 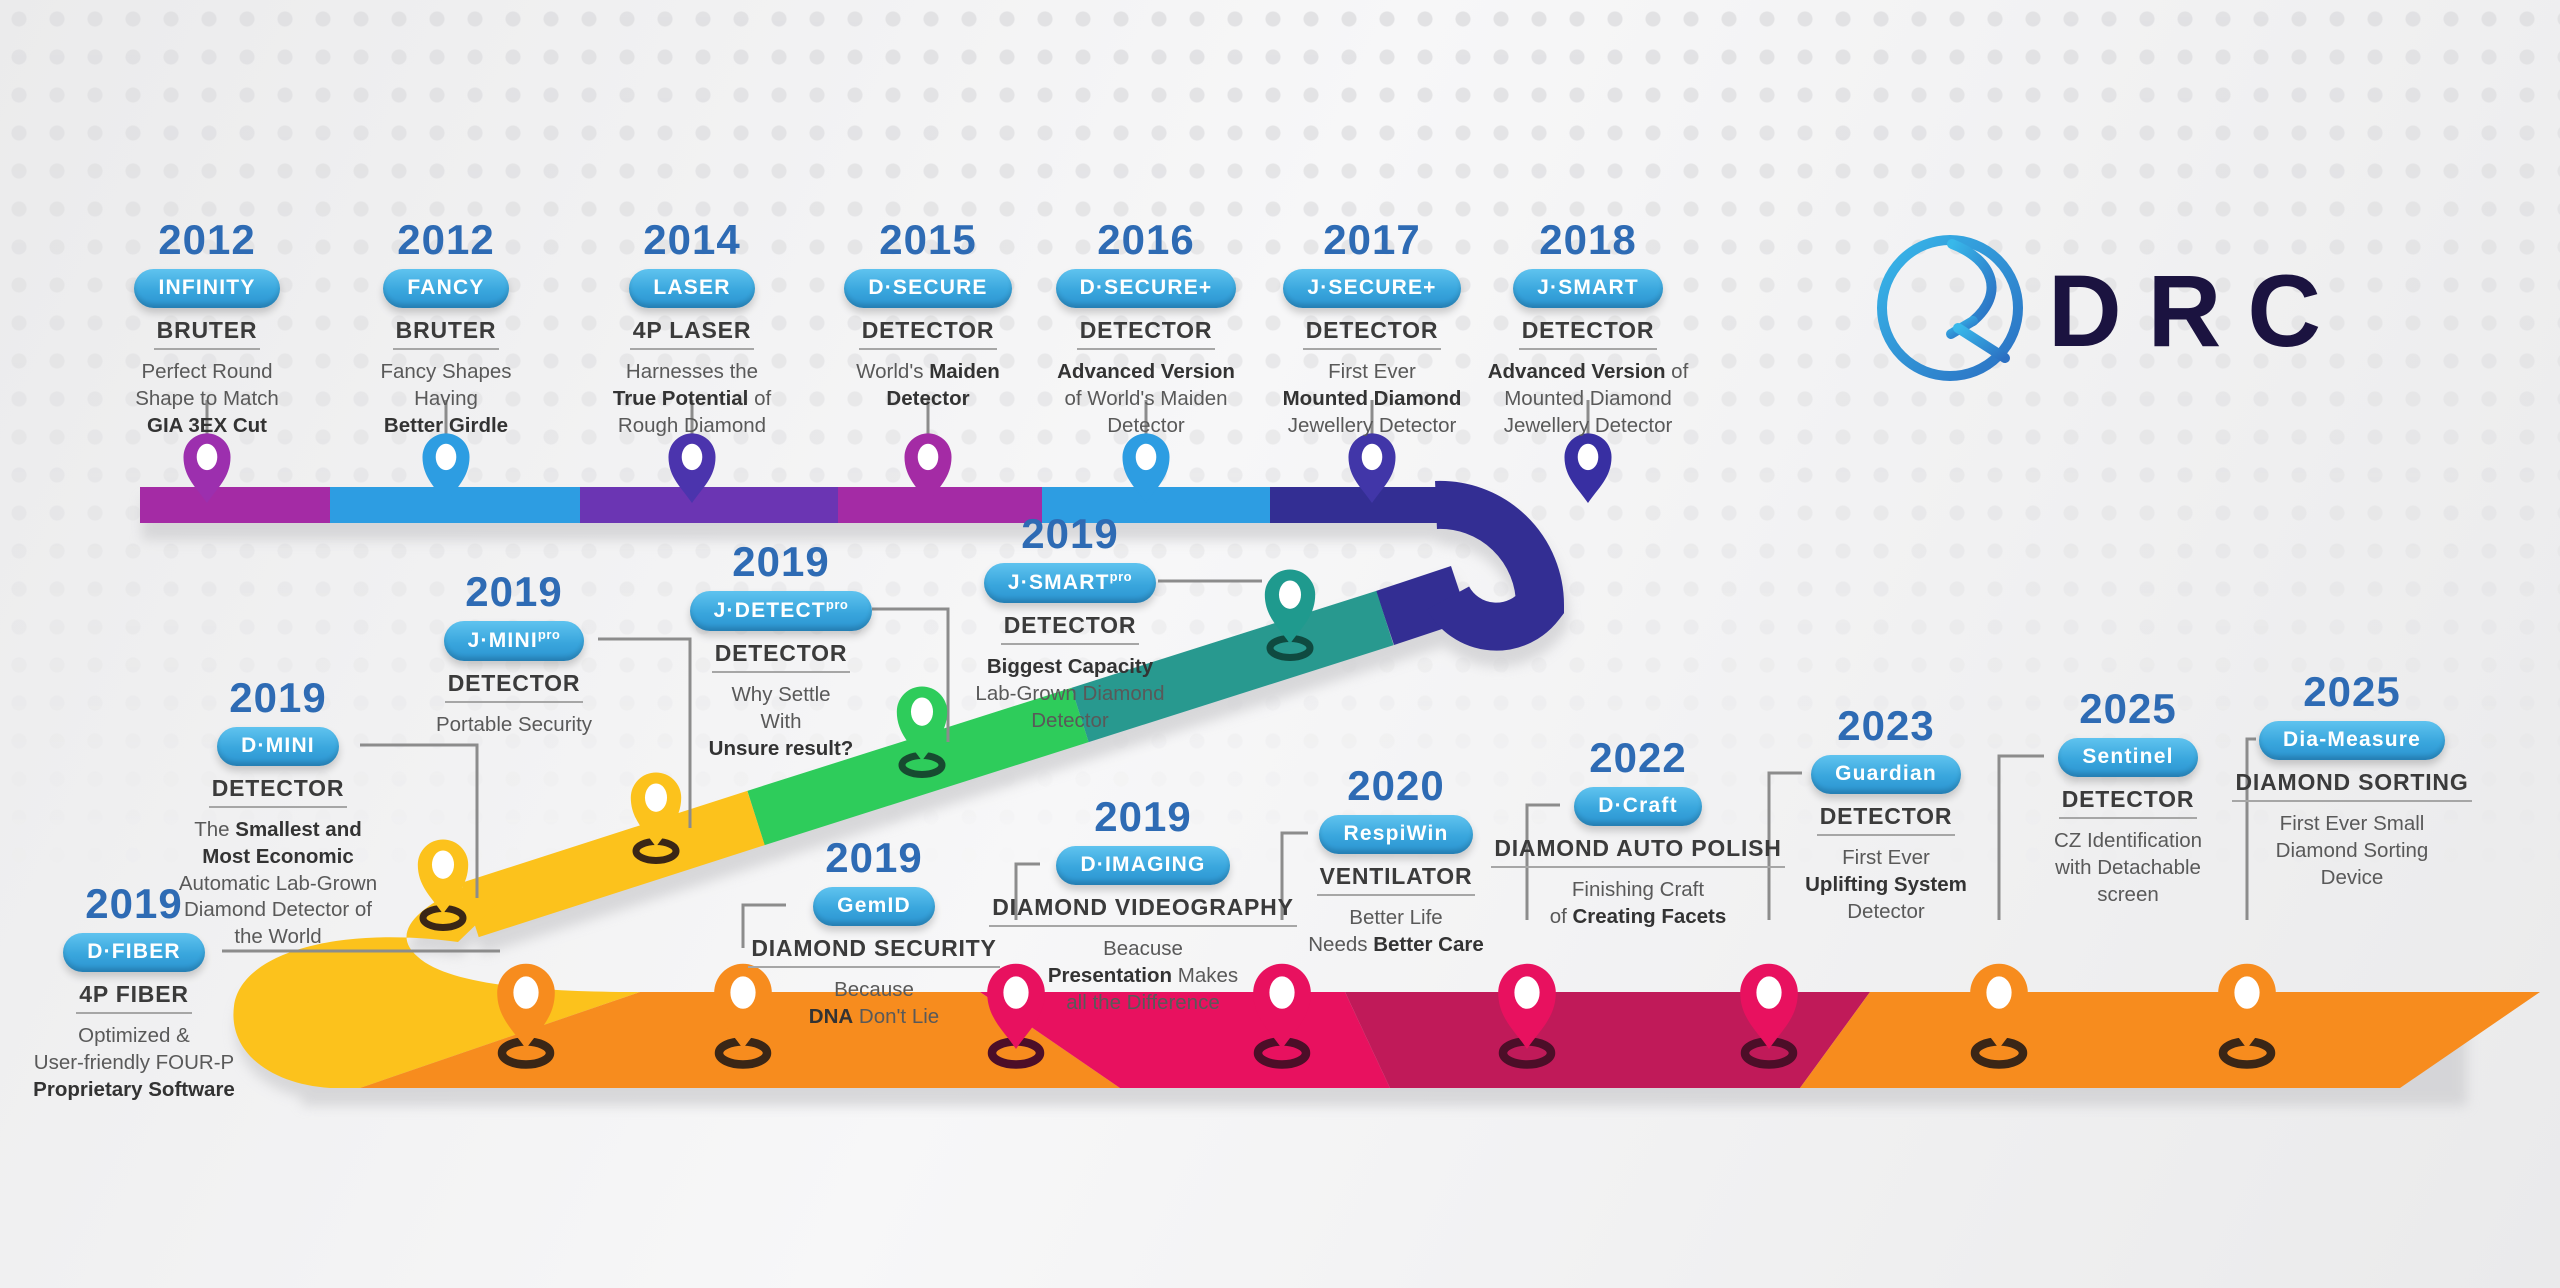 I want to click on entry-pill-row: FANCY, so click(x=446, y=285).